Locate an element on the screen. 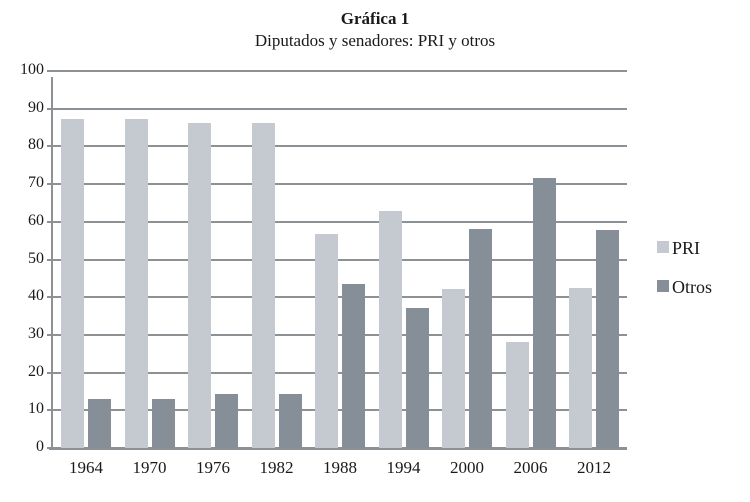 This screenshot has height=502, width=750. y-axis-label-90: 90 is located at coordinates (36, 107).